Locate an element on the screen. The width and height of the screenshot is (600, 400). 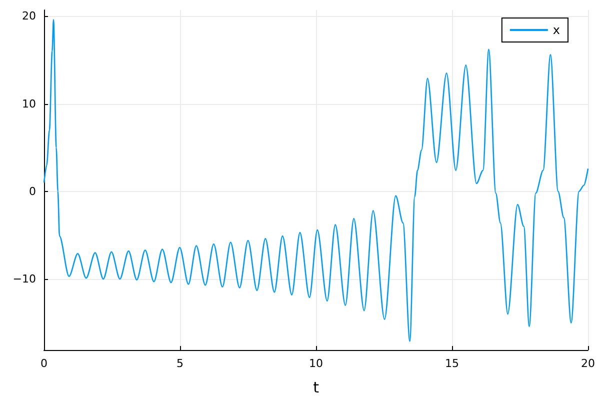
x-tick-label: 15 is located at coordinates (452, 363).